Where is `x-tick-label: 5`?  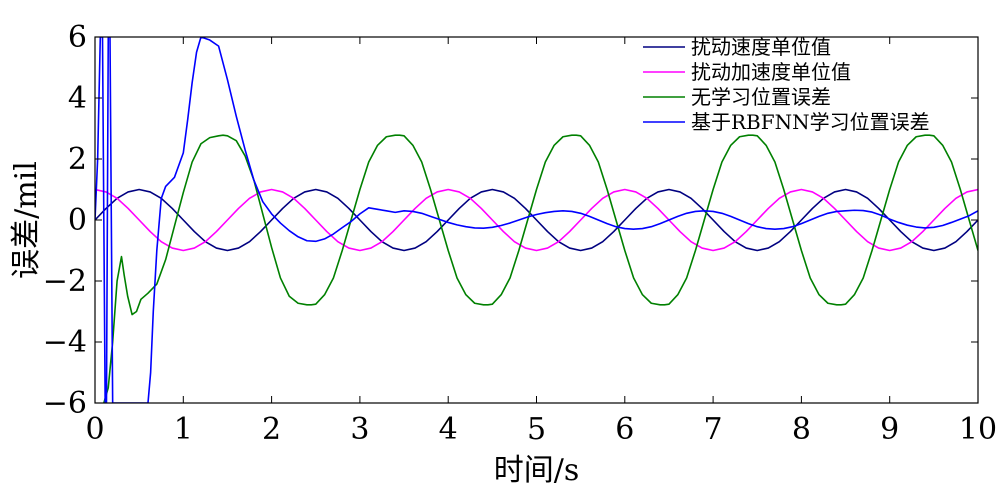
x-tick-label: 5 is located at coordinates (536, 429).